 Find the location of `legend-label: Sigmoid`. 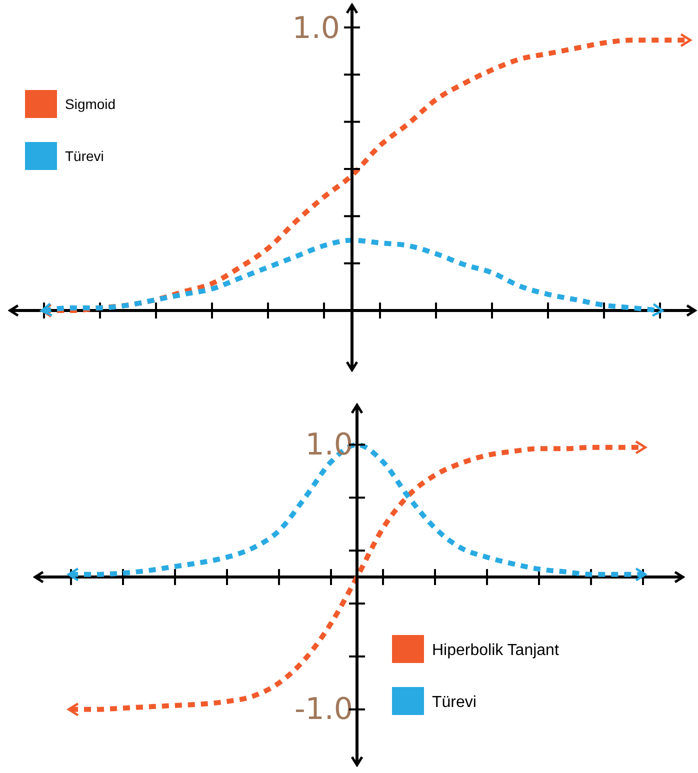

legend-label: Sigmoid is located at coordinates (90, 104).